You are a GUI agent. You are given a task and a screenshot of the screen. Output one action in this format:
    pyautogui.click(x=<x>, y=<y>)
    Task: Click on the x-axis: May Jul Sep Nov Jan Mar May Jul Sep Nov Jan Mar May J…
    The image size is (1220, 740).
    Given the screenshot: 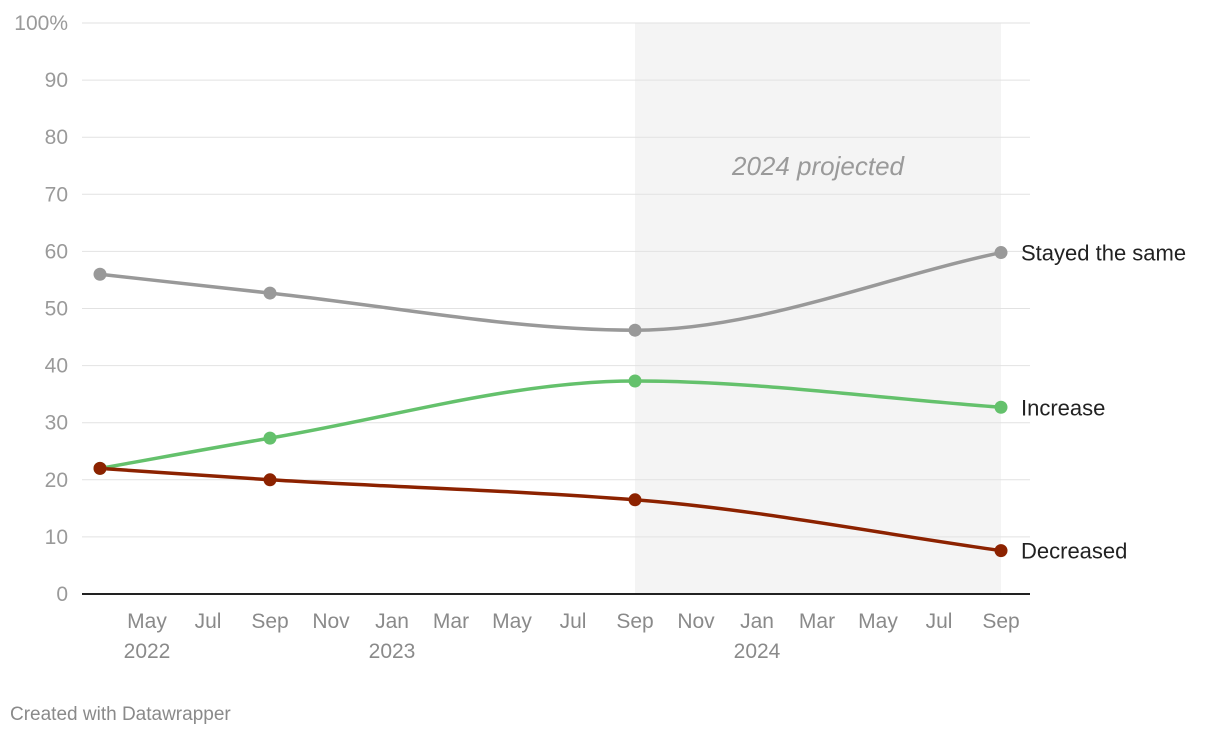 What is the action you would take?
    pyautogui.click(x=556, y=628)
    